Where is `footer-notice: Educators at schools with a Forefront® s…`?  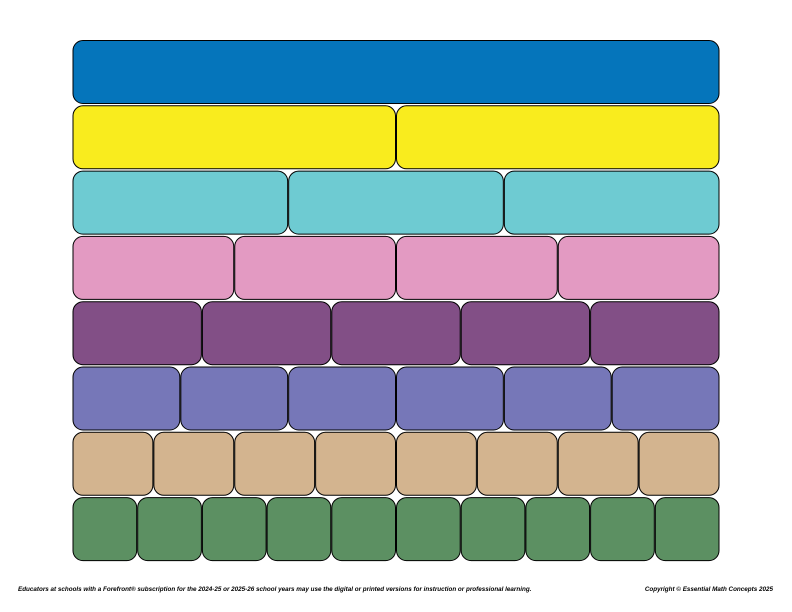
footer-notice: Educators at schools with a Forefront® s… is located at coordinates (275, 589).